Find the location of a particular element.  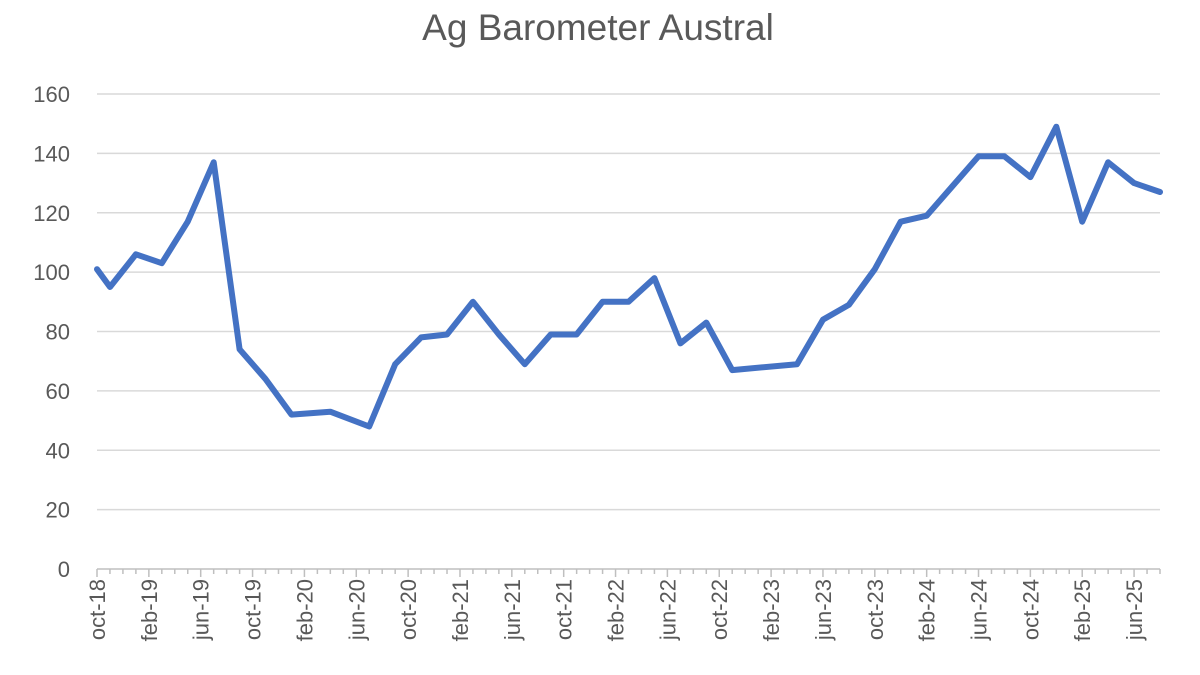

y-tick-label: 20 is located at coordinates (58, 510).